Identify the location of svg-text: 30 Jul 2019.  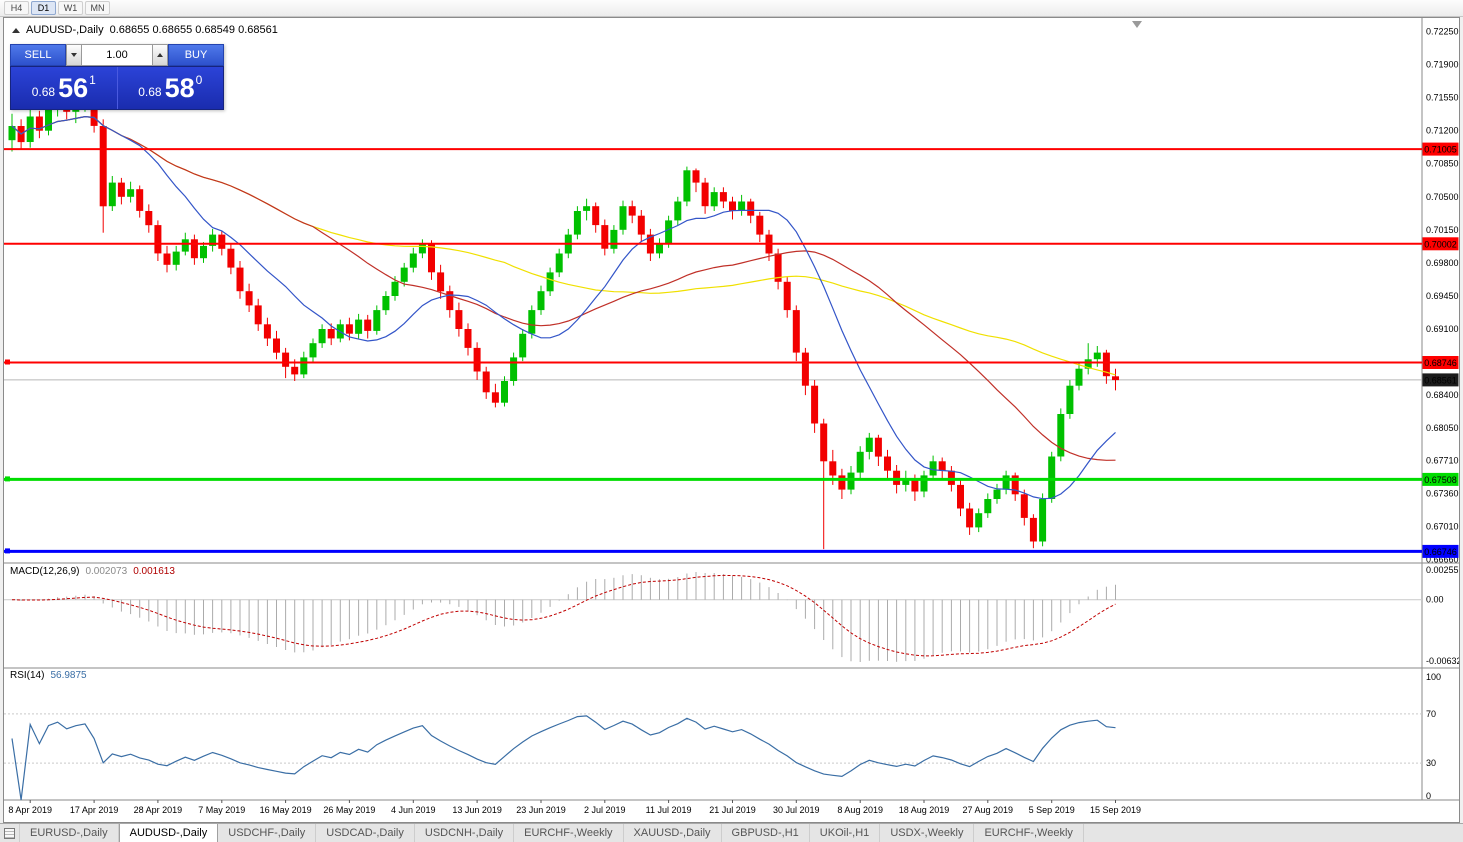
(796, 810).